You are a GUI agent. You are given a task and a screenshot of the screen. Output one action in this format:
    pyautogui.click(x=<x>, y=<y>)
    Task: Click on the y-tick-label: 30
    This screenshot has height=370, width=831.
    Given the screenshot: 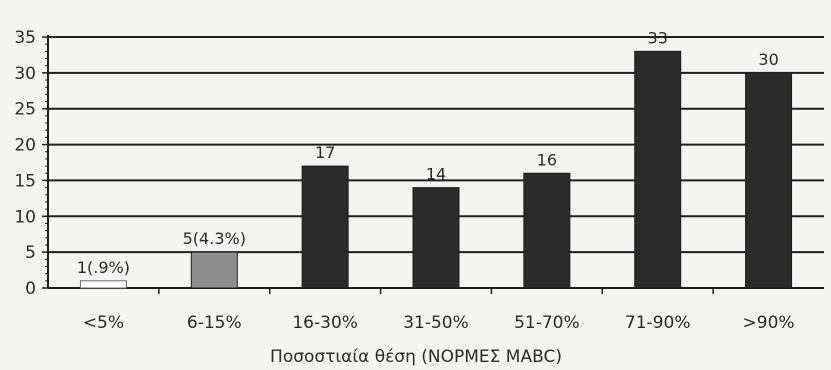 What is the action you would take?
    pyautogui.click(x=25, y=74)
    